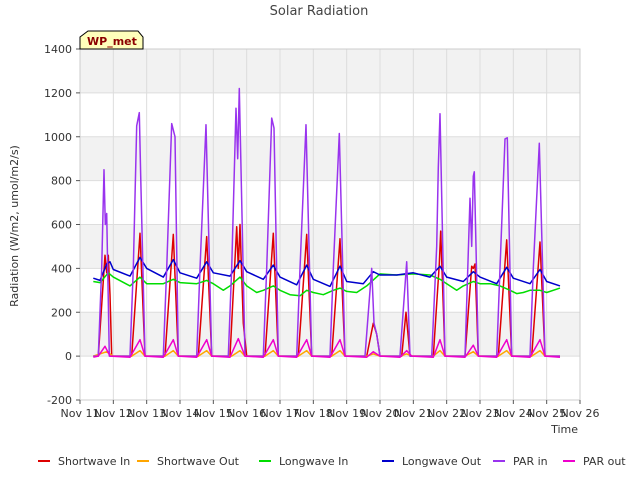 This screenshot has height=480, width=640. Describe the element at coordinates (58, 49) in the screenshot. I see `y-tick-label: 1400` at that location.